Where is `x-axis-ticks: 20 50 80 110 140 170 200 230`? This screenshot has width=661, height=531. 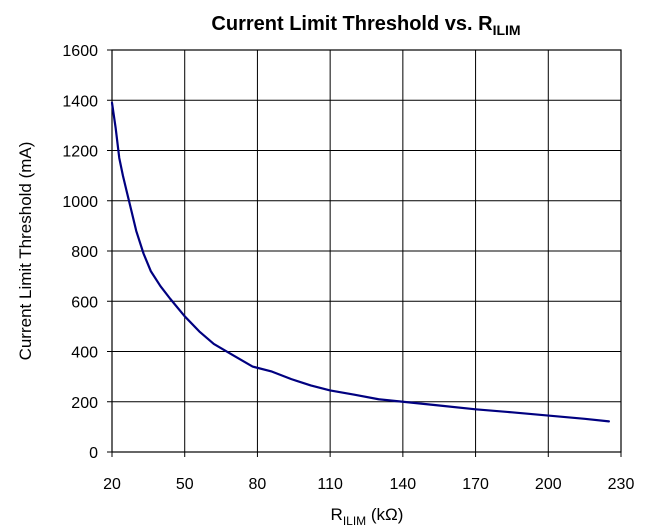
x-axis-ticks: 20 50 80 110 140 170 200 230 is located at coordinates (368, 472).